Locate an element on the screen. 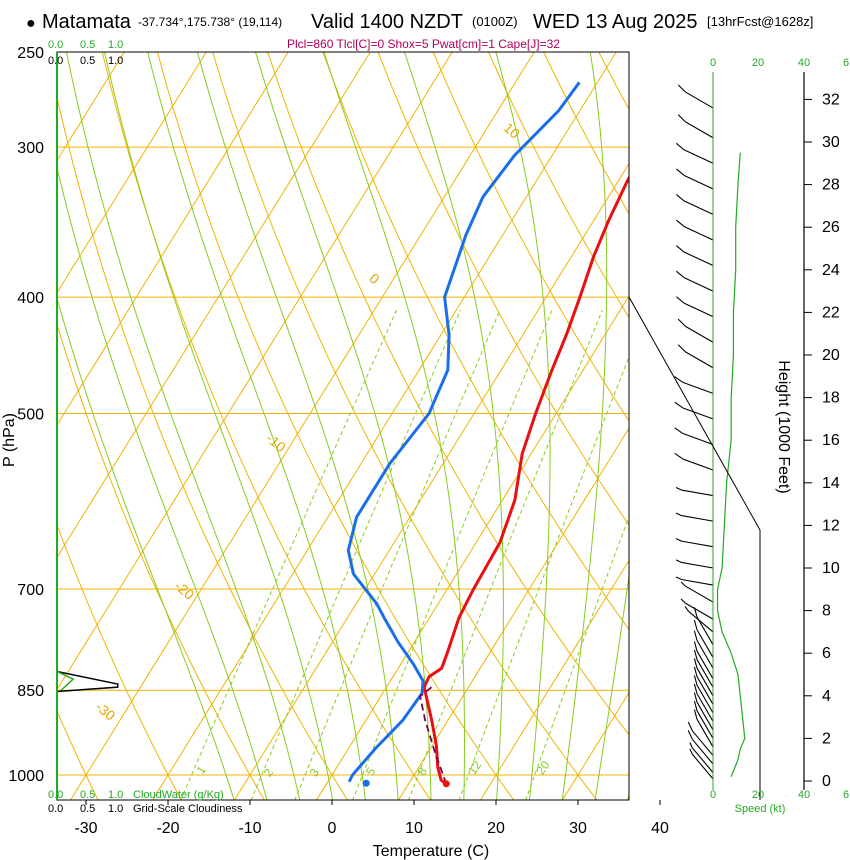 This screenshot has width=850, height=860. mixing-ratio-label: 8 is located at coordinates (422, 772).